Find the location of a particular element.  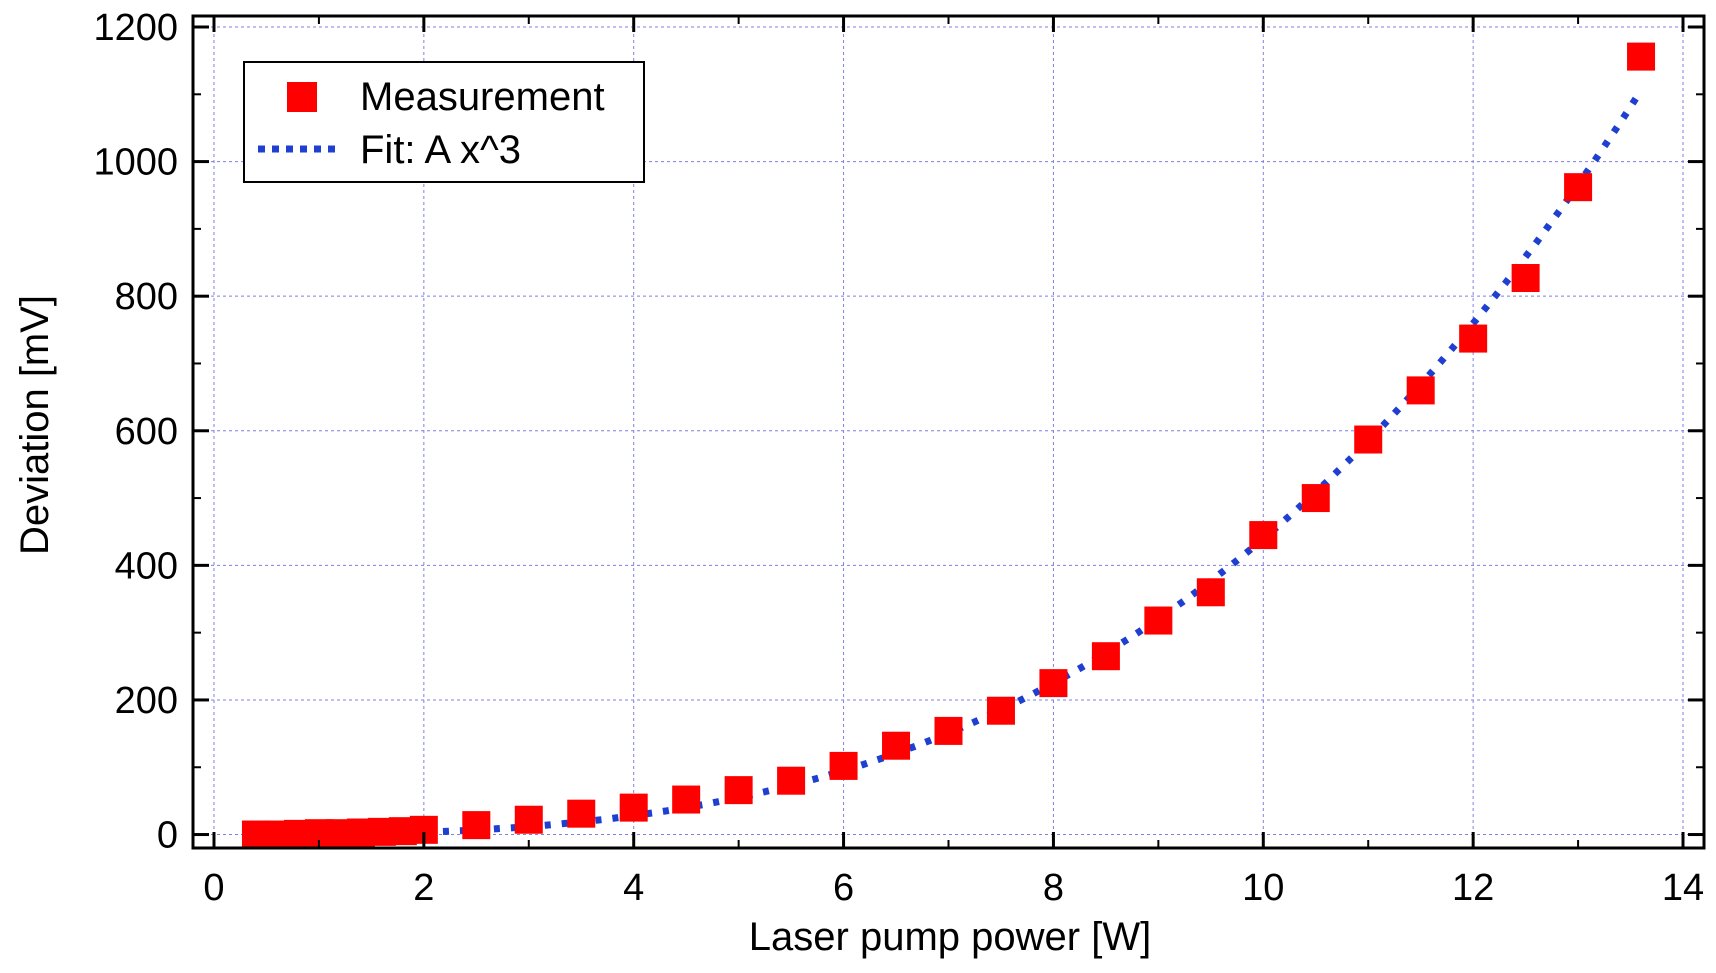

legend-label-measurement: Measurement is located at coordinates (482, 97).